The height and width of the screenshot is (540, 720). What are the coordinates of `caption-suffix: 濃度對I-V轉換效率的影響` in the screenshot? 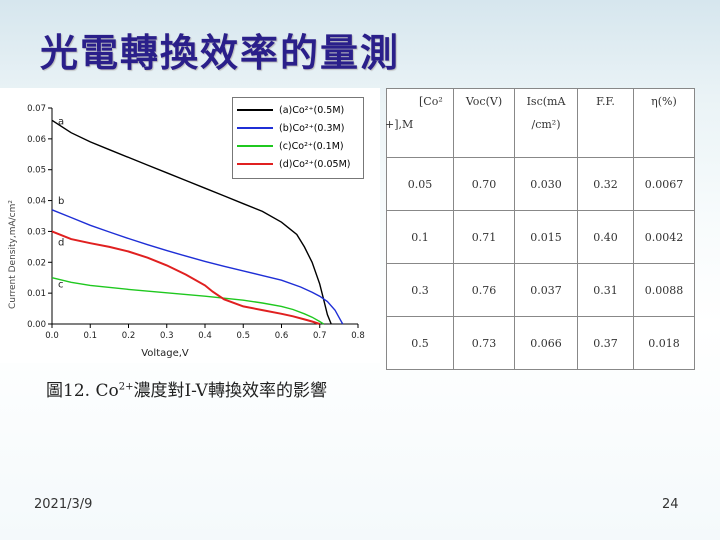 It's located at (230, 391).